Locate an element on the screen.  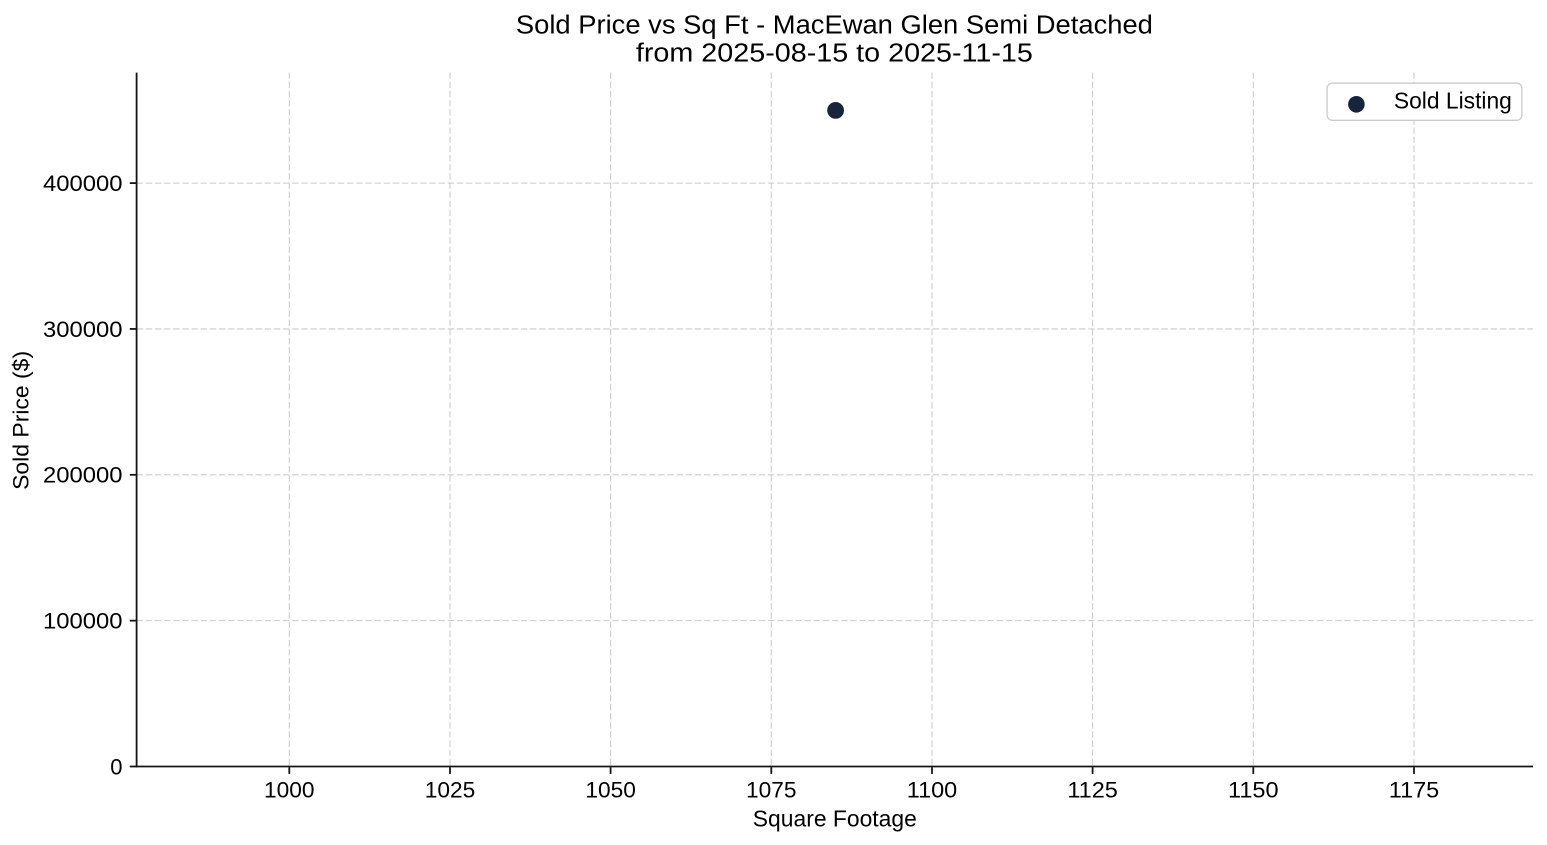
svg-text: 1150 is located at coordinates (1253, 789).